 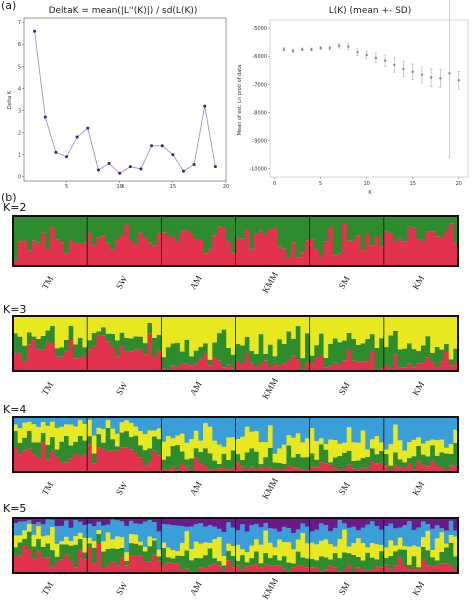 I want to click on population-label: KM, so click(x=418, y=489).